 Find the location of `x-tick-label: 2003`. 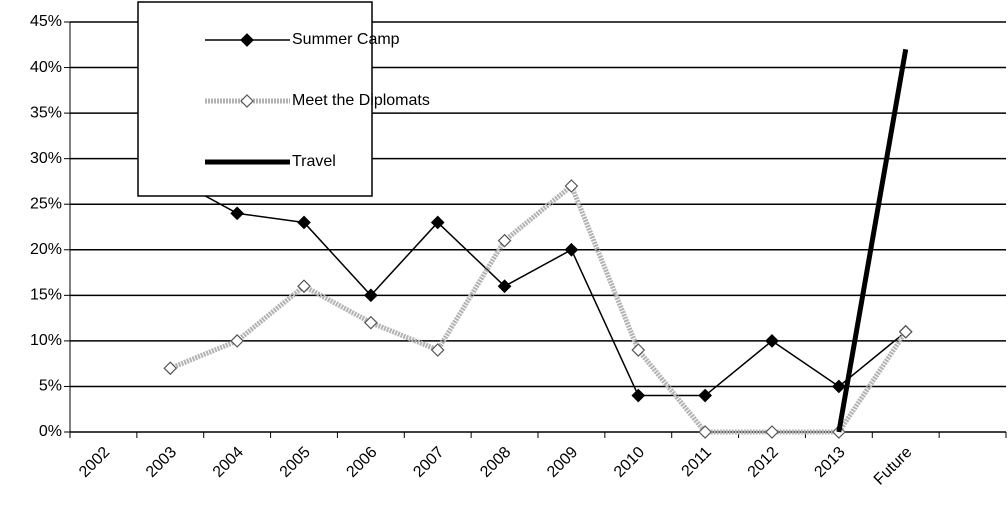

x-tick-label: 2003 is located at coordinates (161, 462).